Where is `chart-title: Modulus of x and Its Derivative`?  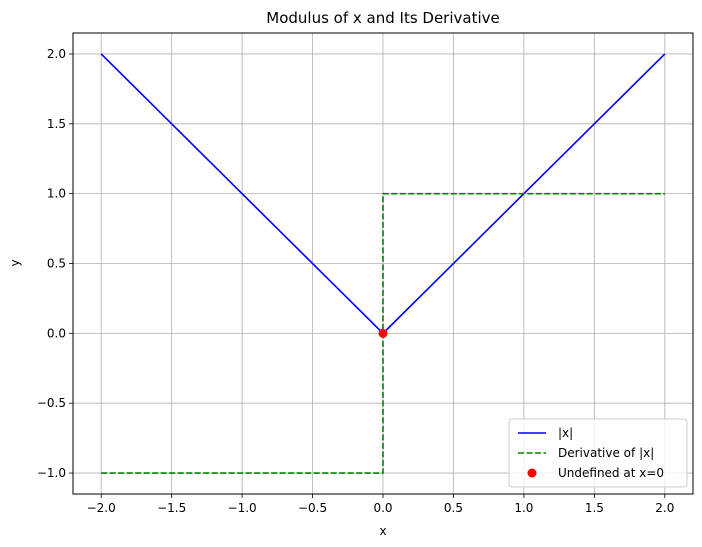 chart-title: Modulus of x and Its Derivative is located at coordinates (383, 18).